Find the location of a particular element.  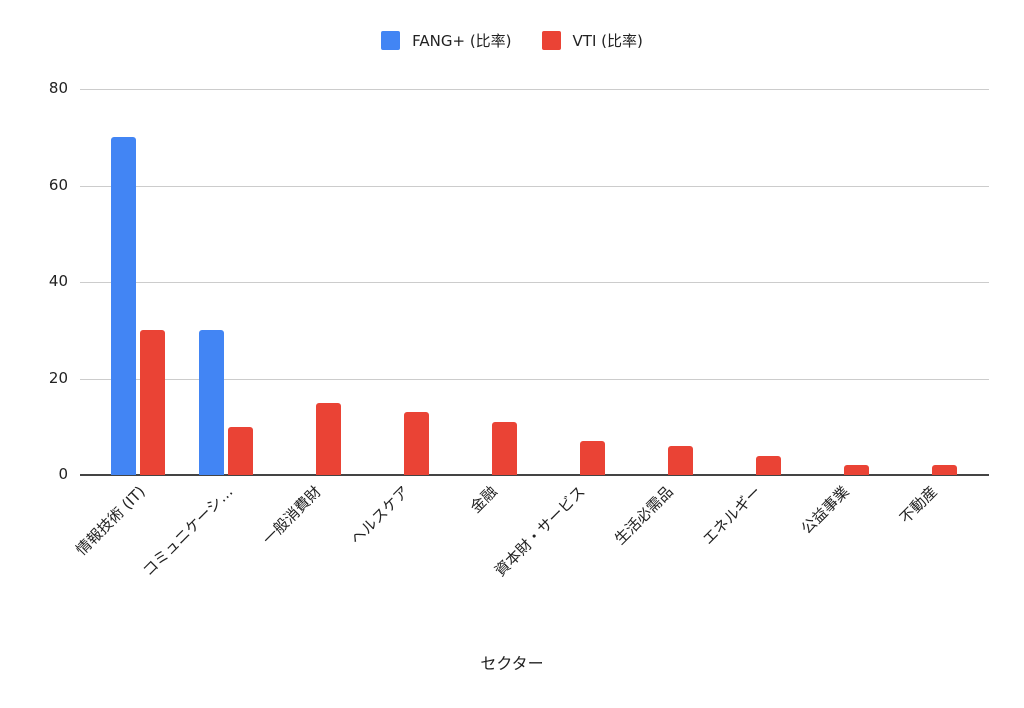

y-tick-label: 40 is located at coordinates (58, 281).